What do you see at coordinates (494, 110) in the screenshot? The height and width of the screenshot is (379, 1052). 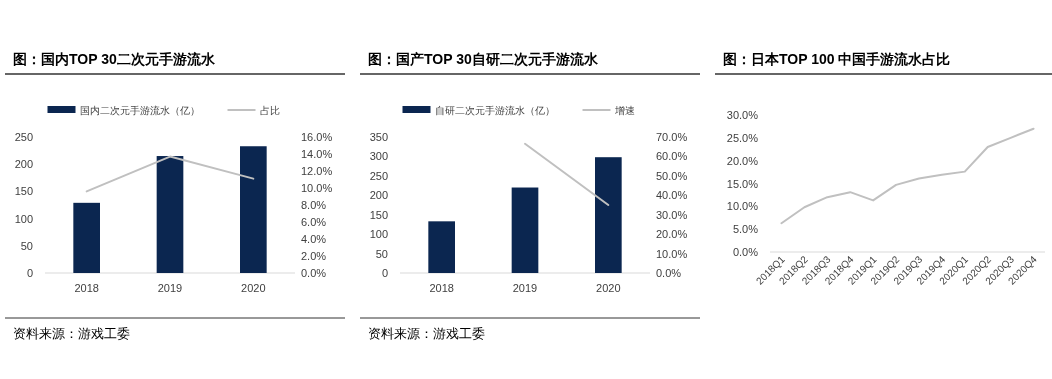 I see `legend-label: 自研二次元手游流水（亿）` at bounding box center [494, 110].